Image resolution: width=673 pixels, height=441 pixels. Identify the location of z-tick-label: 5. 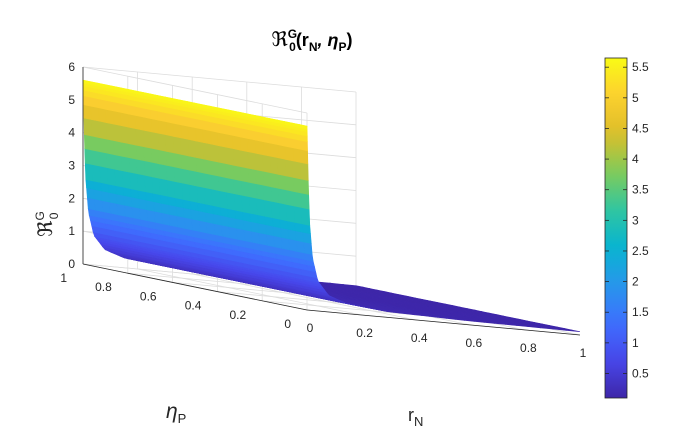
(71, 100).